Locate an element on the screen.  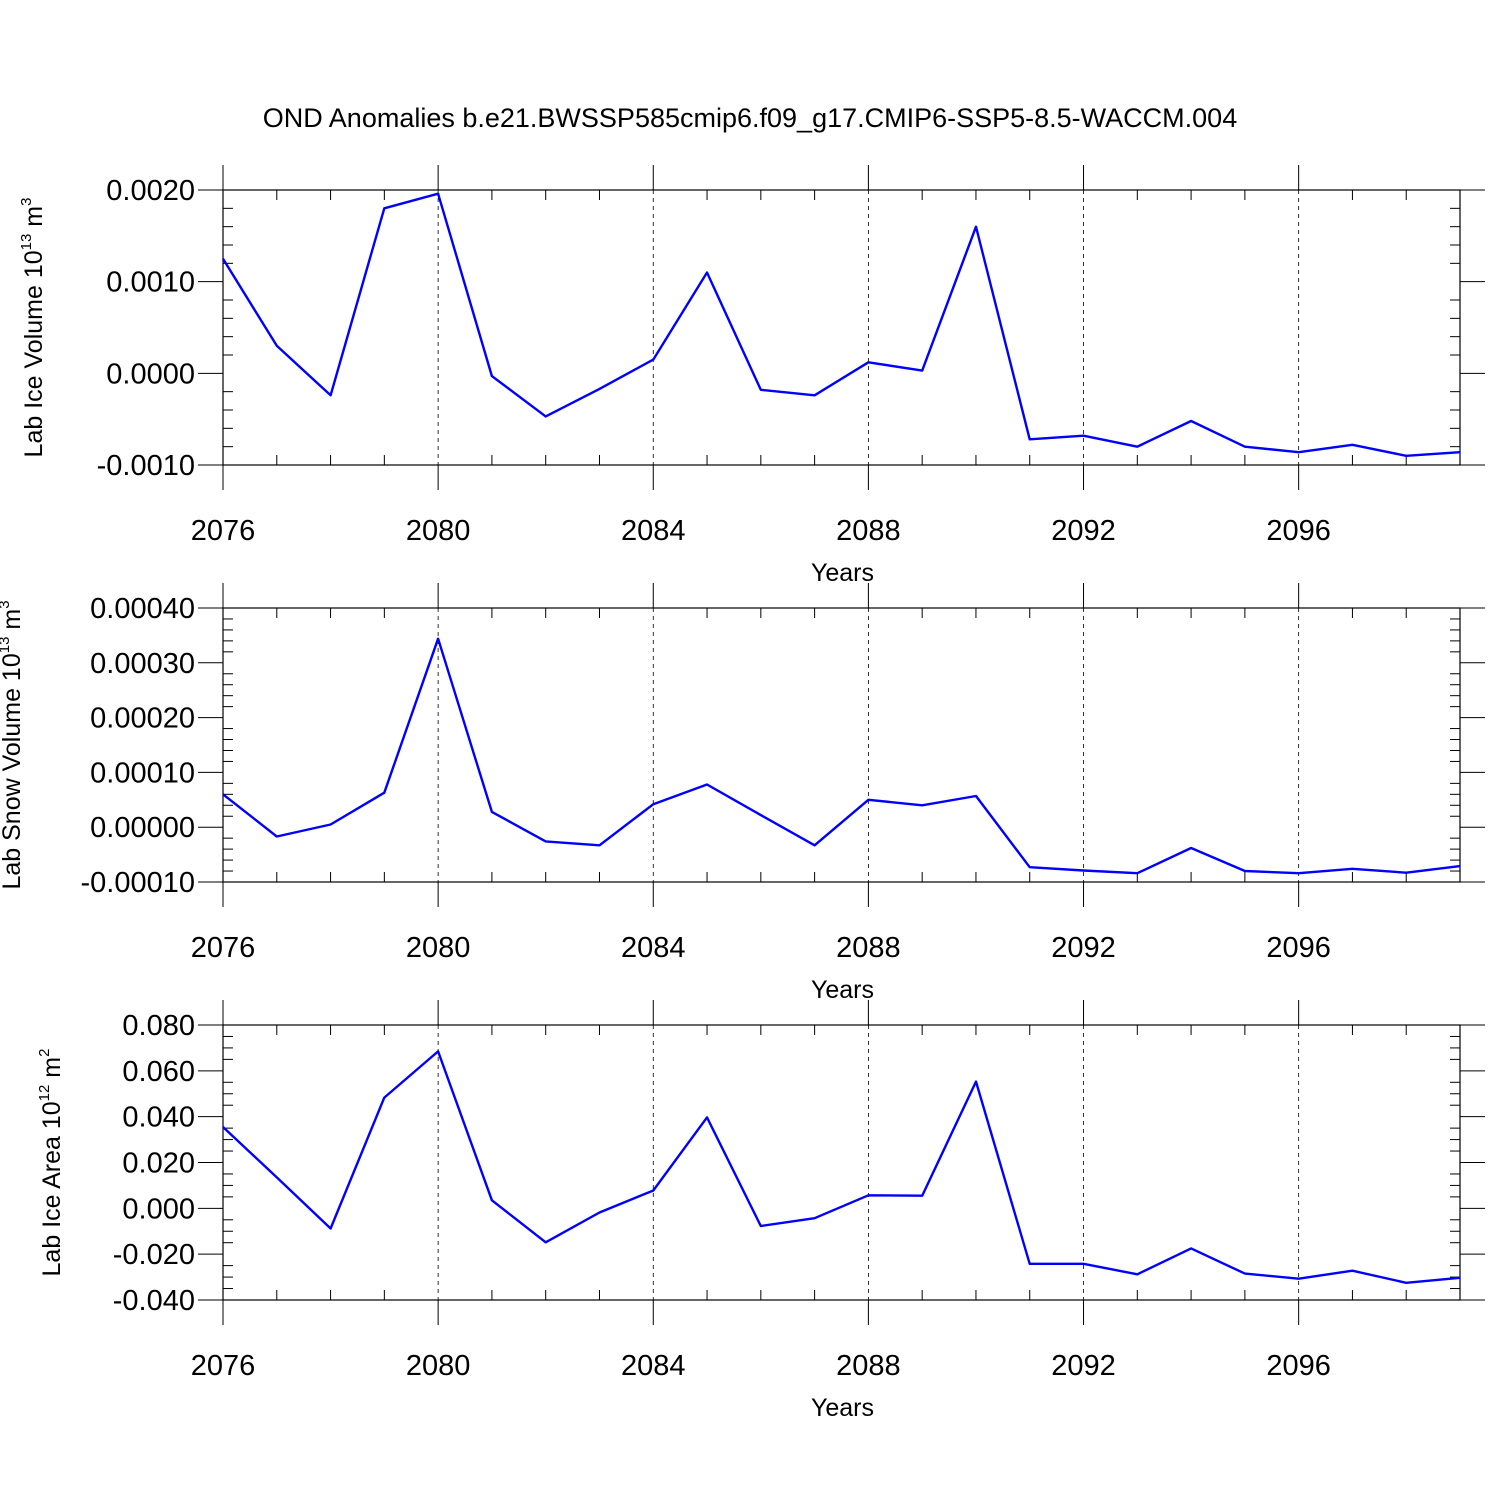
y-axis-label: Lab Ice Volume 1013 m3 is located at coordinates (33, 328).